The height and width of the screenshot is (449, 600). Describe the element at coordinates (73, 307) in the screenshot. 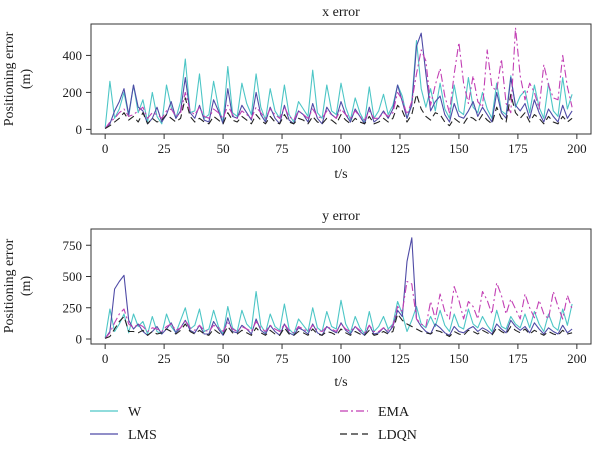

I see `y-error-y-tick-label: 250` at that location.